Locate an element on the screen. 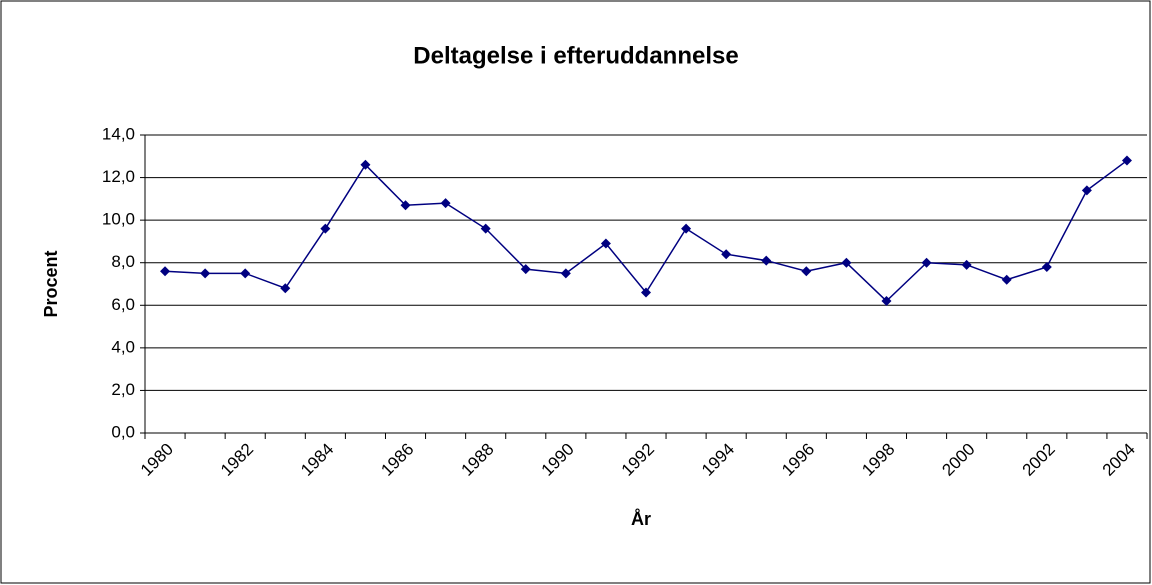  y-tick-label: 8,0 is located at coordinates (123, 261).